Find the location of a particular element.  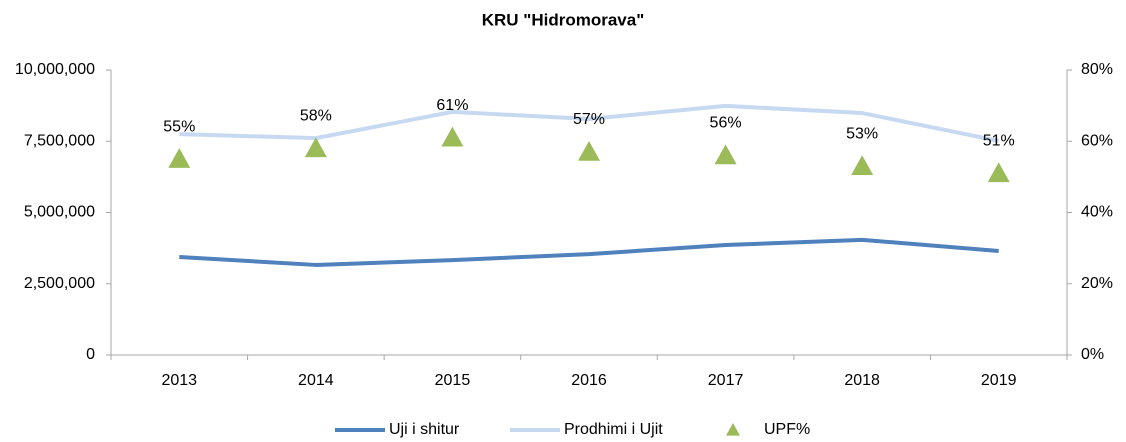

y2-tick-label: 60% is located at coordinates (1097, 140).